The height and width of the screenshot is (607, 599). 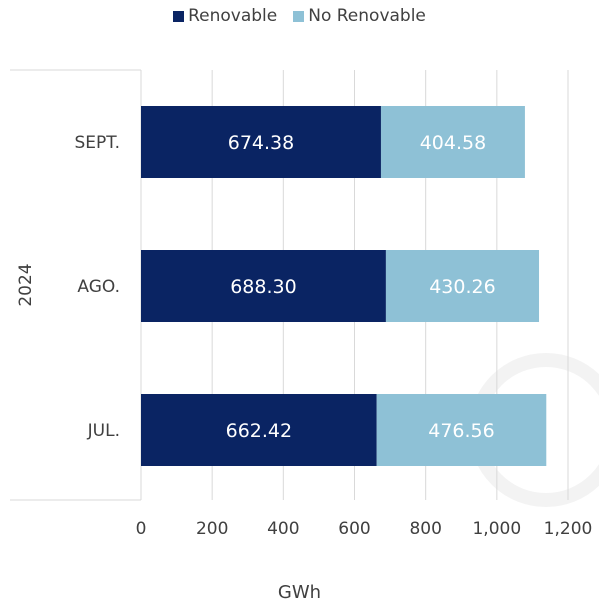 I want to click on data-label-no-renovable-1: 430.26, so click(x=462, y=287).